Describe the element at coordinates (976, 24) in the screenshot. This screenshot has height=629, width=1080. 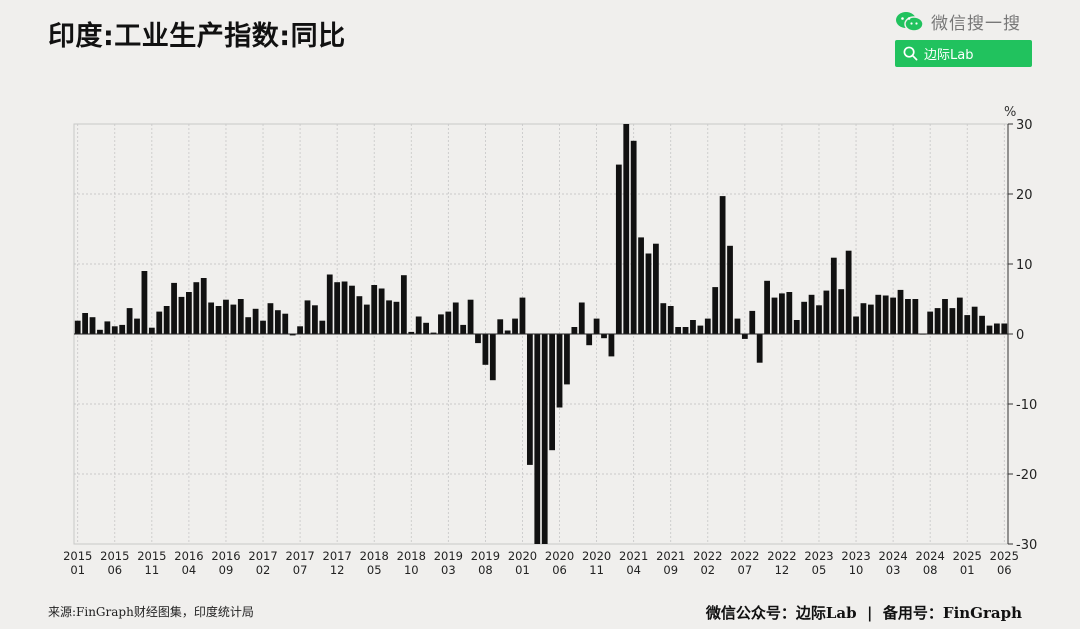
I see `brand-text: 微信搜一搜` at that location.